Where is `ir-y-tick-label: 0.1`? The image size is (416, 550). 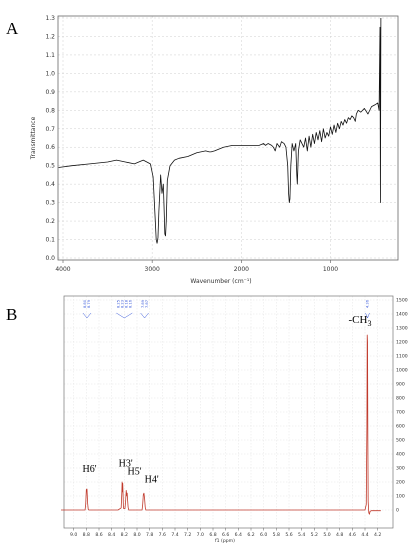
ir-y-tick-label: 0.1 is located at coordinates (50, 240).